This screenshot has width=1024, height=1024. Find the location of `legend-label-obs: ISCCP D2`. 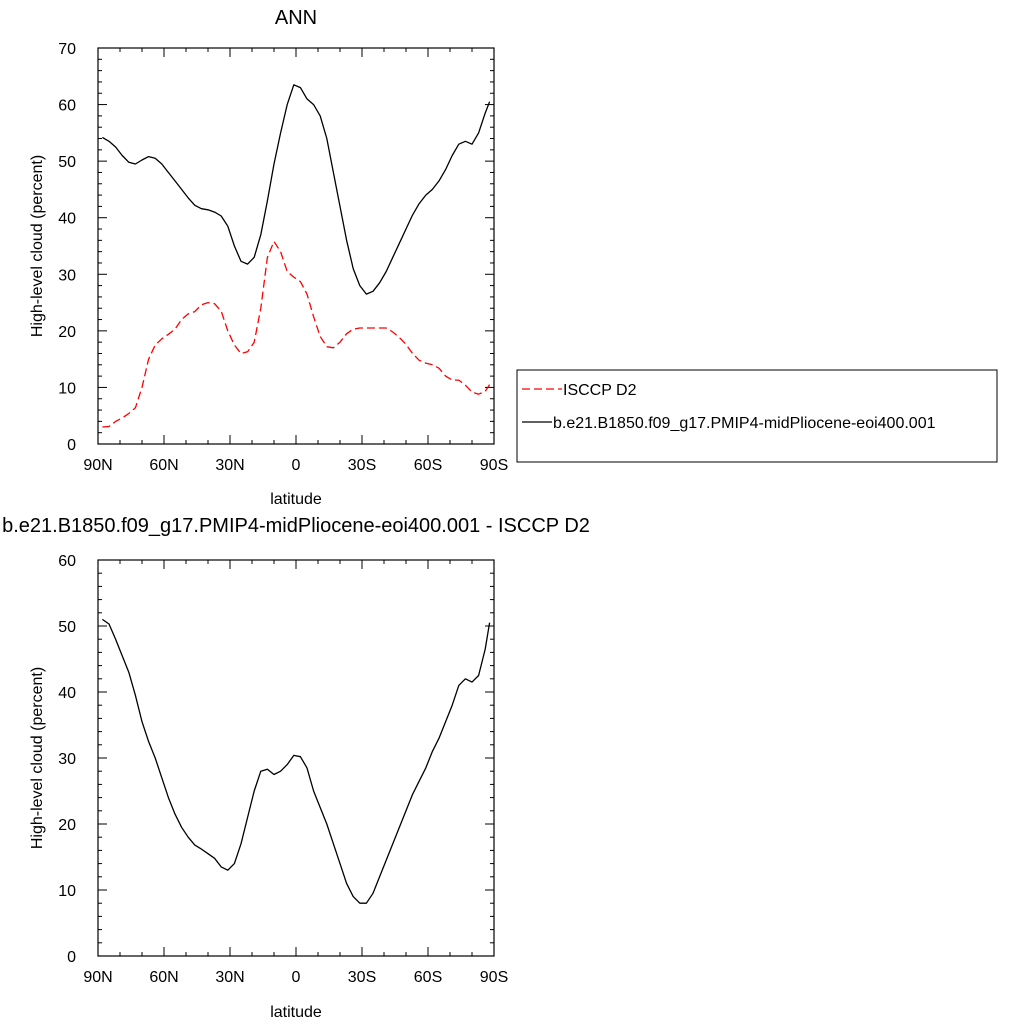

legend-label-obs: ISCCP D2 is located at coordinates (600, 390).